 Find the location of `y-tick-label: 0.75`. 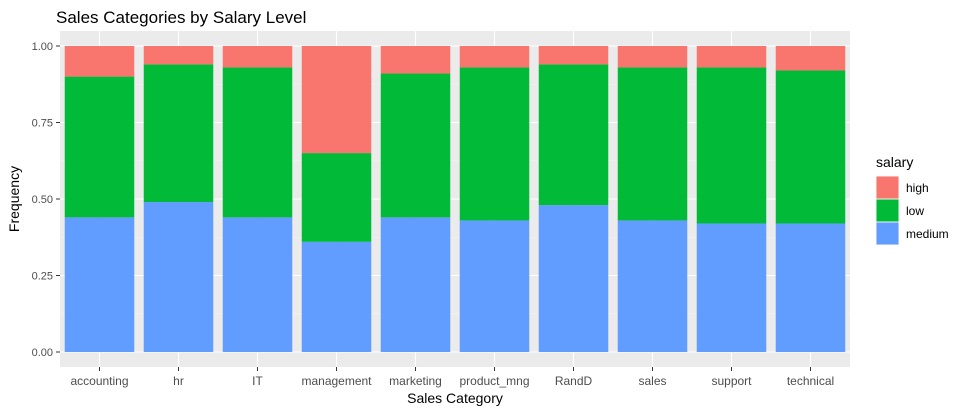

y-tick-label: 0.75 is located at coordinates (42, 124).